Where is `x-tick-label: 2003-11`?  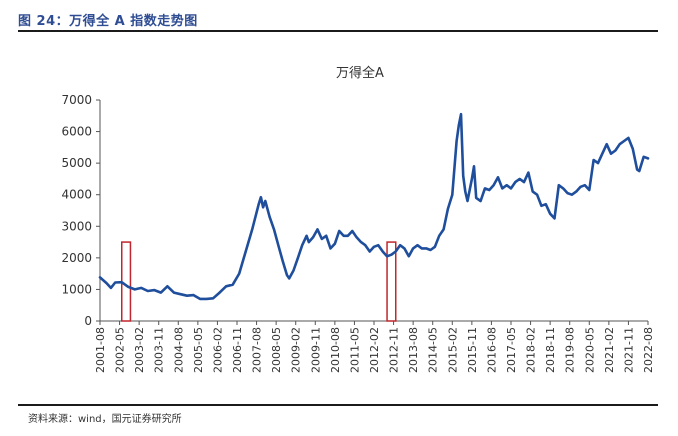
x-tick-label: 2003-11 is located at coordinates (159, 350).